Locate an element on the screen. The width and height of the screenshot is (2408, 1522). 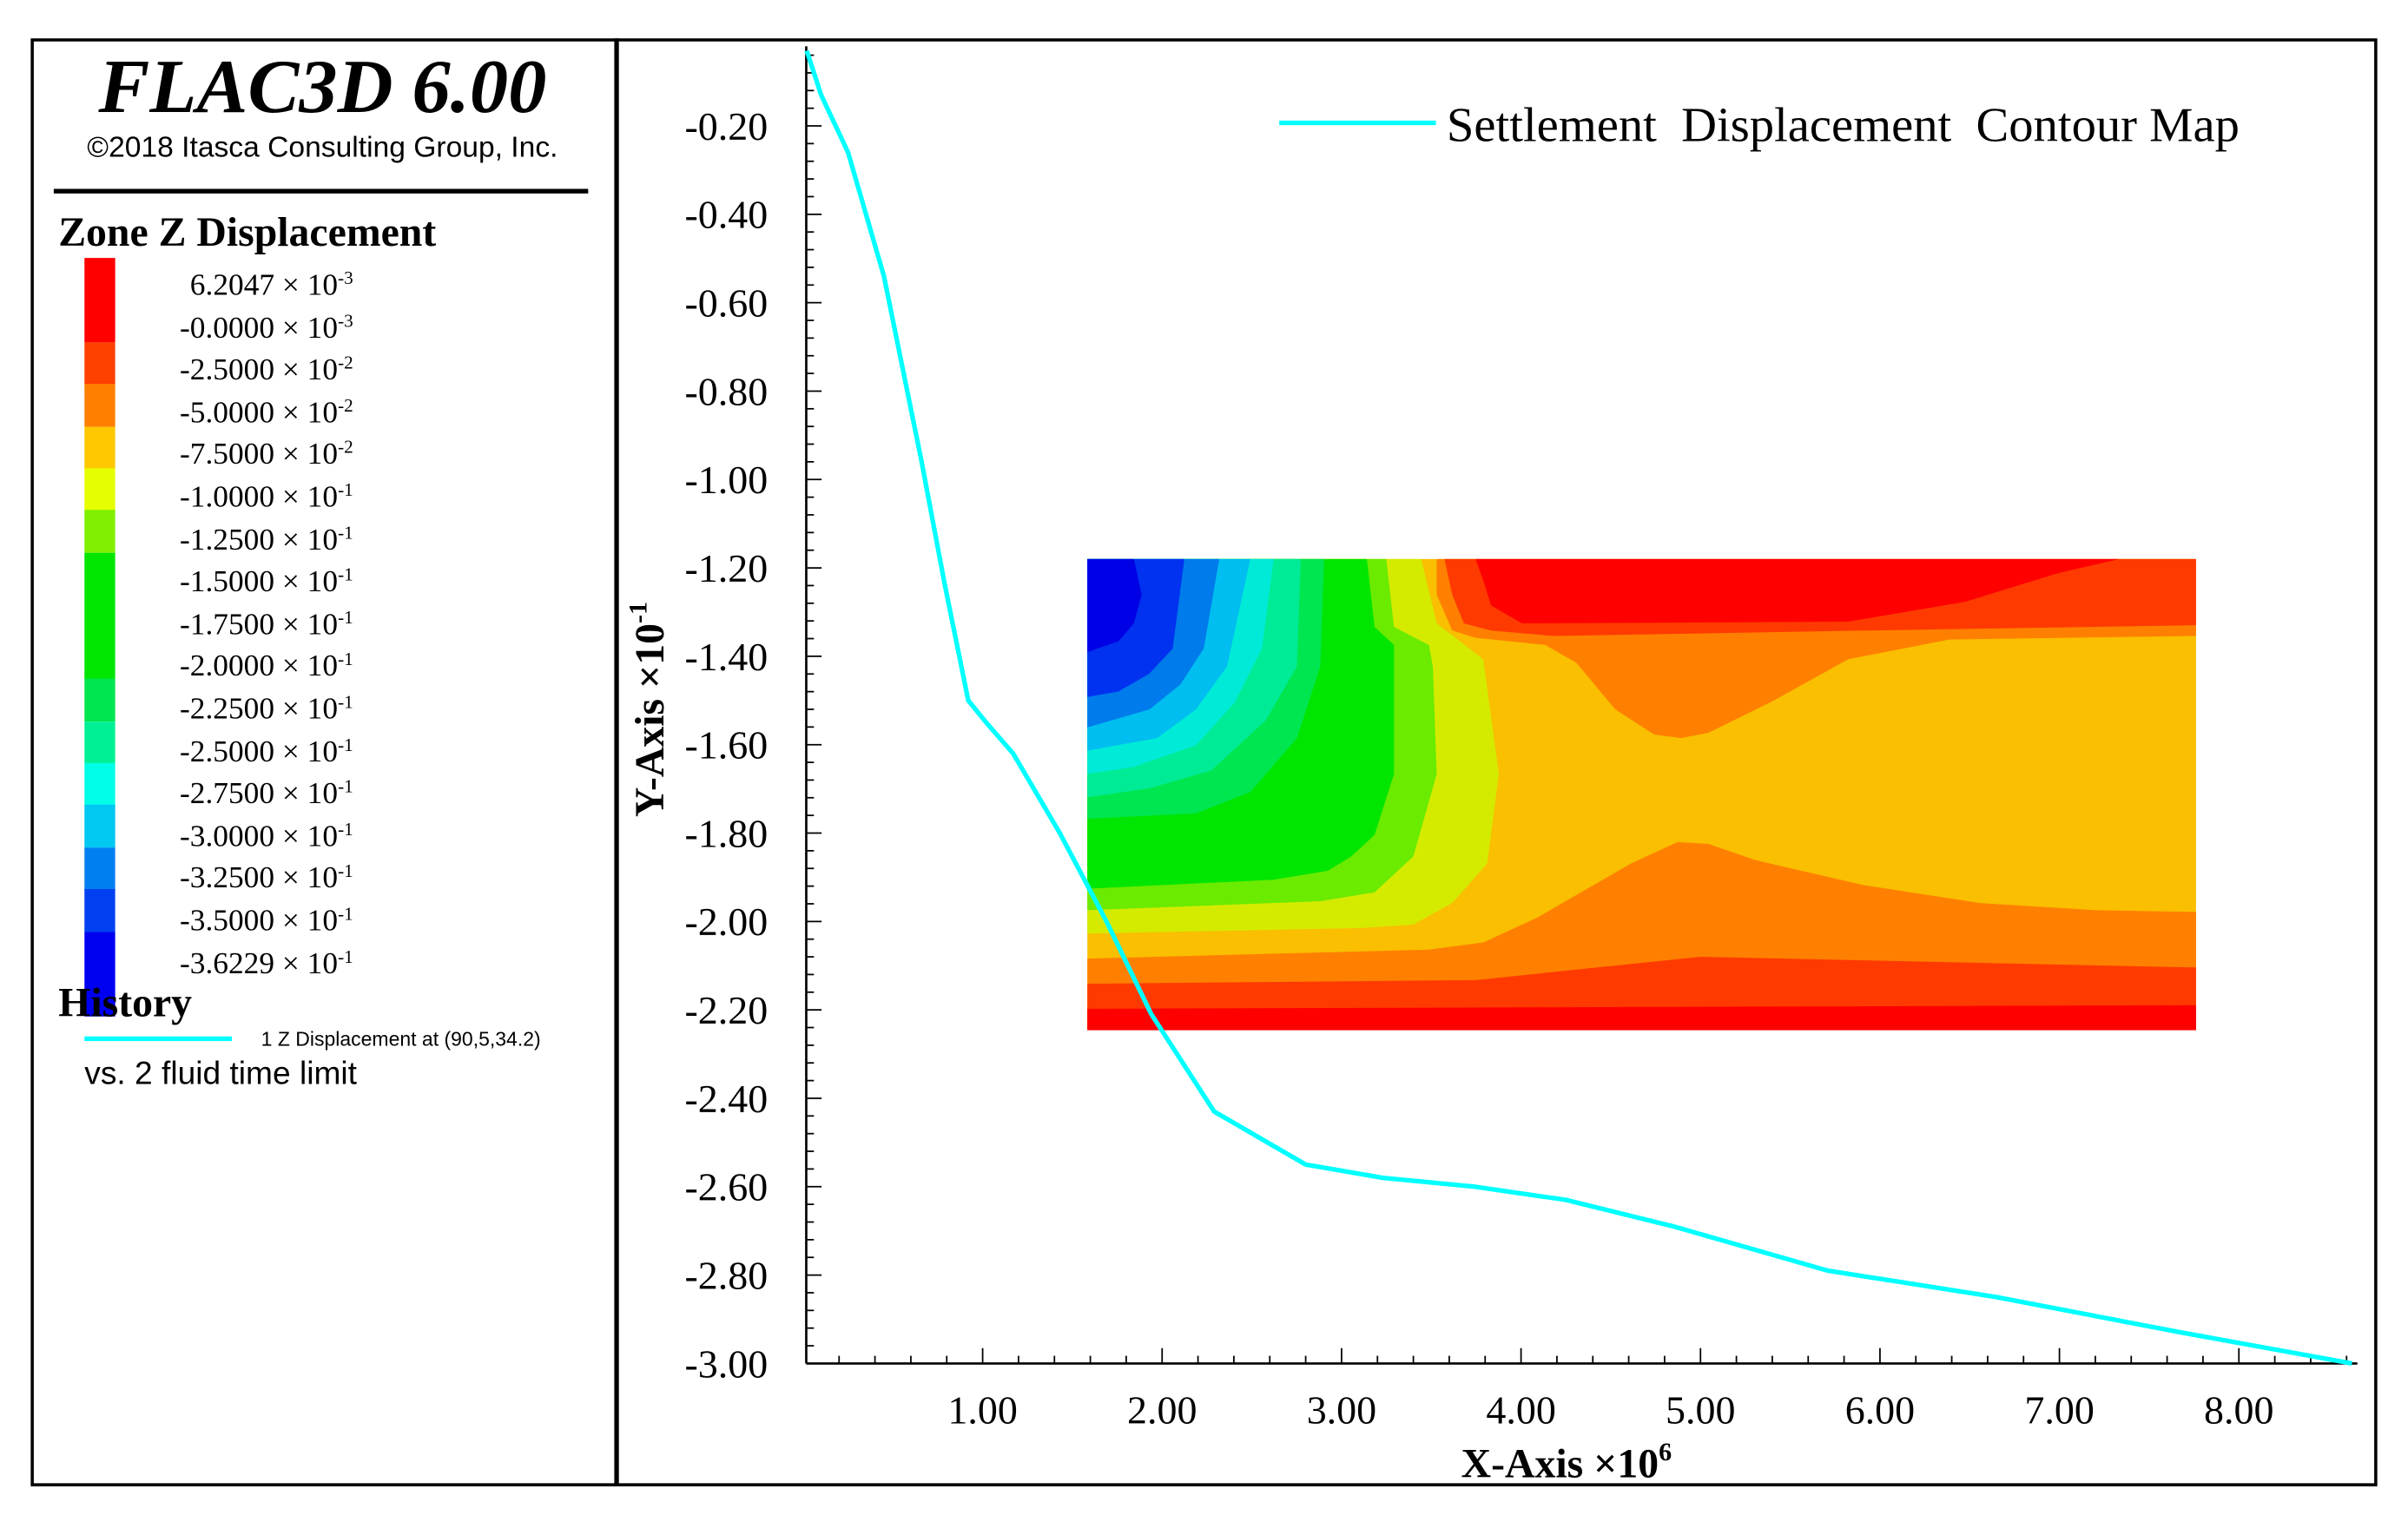
colorbar-label-mantissa: -1.5000 × 10 is located at coordinates (259, 583).